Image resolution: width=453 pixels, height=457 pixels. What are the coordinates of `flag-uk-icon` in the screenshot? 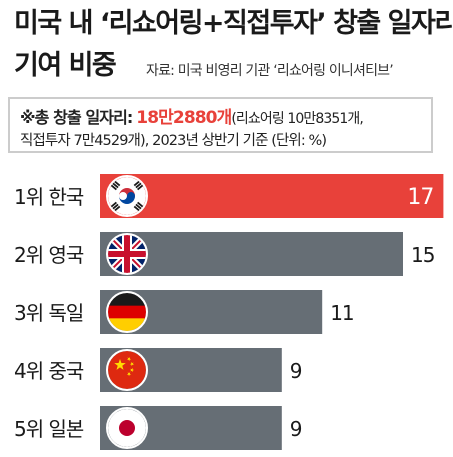 It's located at (127, 254).